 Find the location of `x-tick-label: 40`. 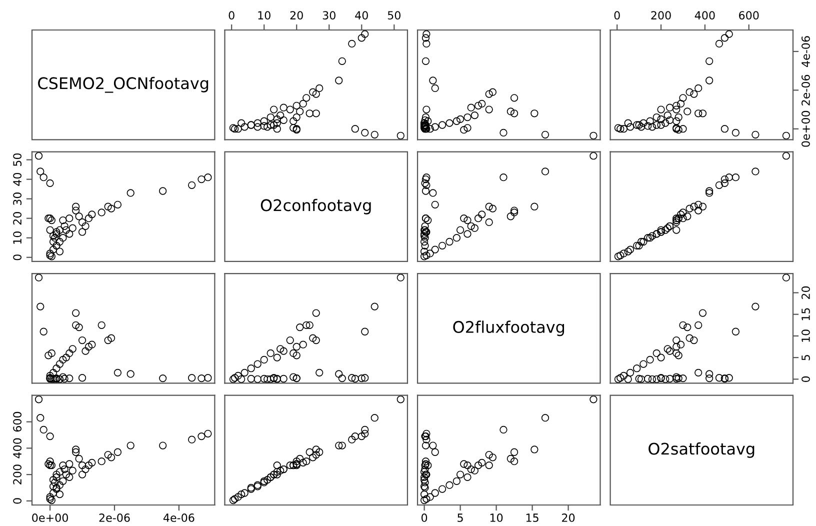

x-tick-label: 40 is located at coordinates (361, 15).